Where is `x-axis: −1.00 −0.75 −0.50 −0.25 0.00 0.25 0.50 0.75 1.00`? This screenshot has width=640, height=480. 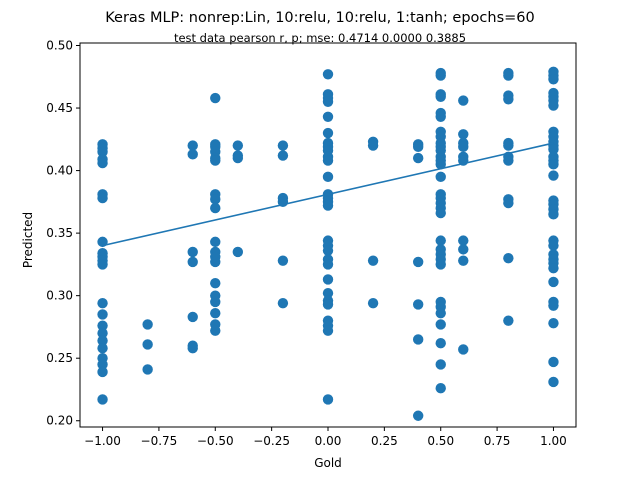
x-axis: −1.00 −0.75 −0.50 −0.25 0.00 0.25 0.50 0.75 1.00 is located at coordinates (325, 437).